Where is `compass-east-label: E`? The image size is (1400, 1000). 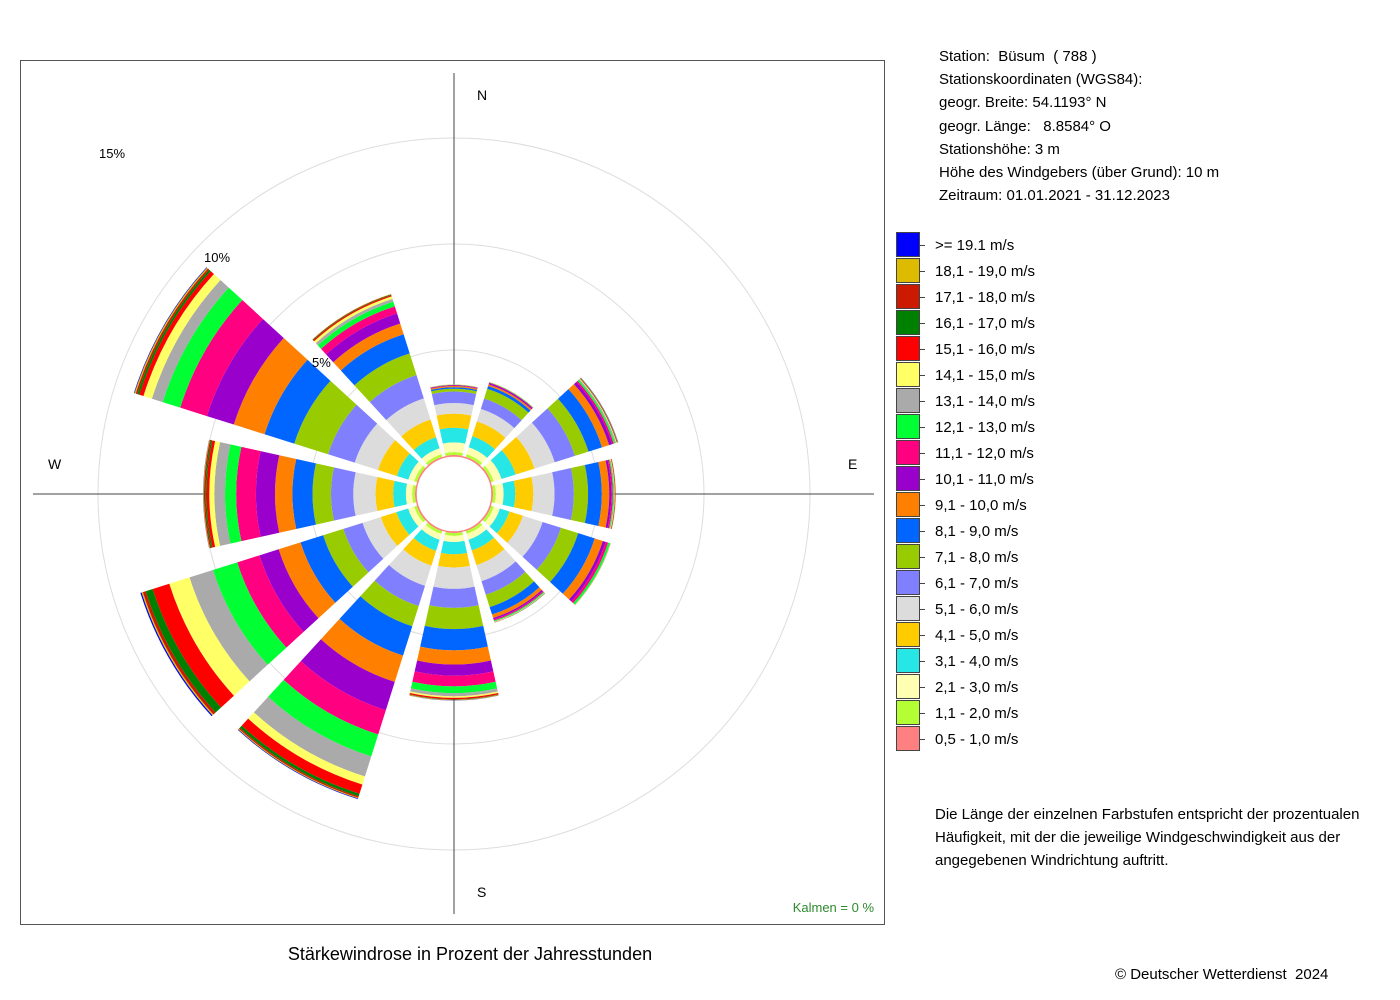 compass-east-label: E is located at coordinates (853, 464).